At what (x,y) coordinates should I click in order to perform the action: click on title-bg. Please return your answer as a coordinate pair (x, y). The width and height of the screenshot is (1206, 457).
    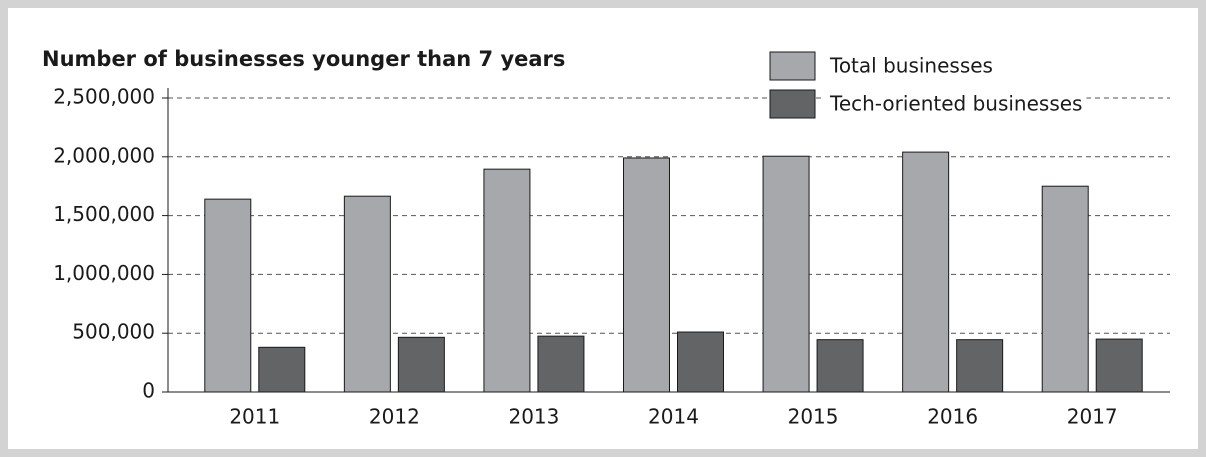
    Looking at the image, I should click on (304, 59).